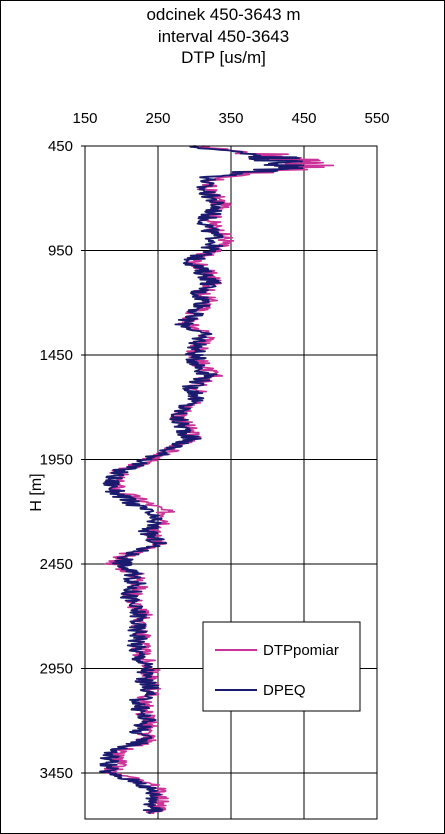 The width and height of the screenshot is (445, 834). I want to click on y-tick-label: 1950, so click(56, 460).